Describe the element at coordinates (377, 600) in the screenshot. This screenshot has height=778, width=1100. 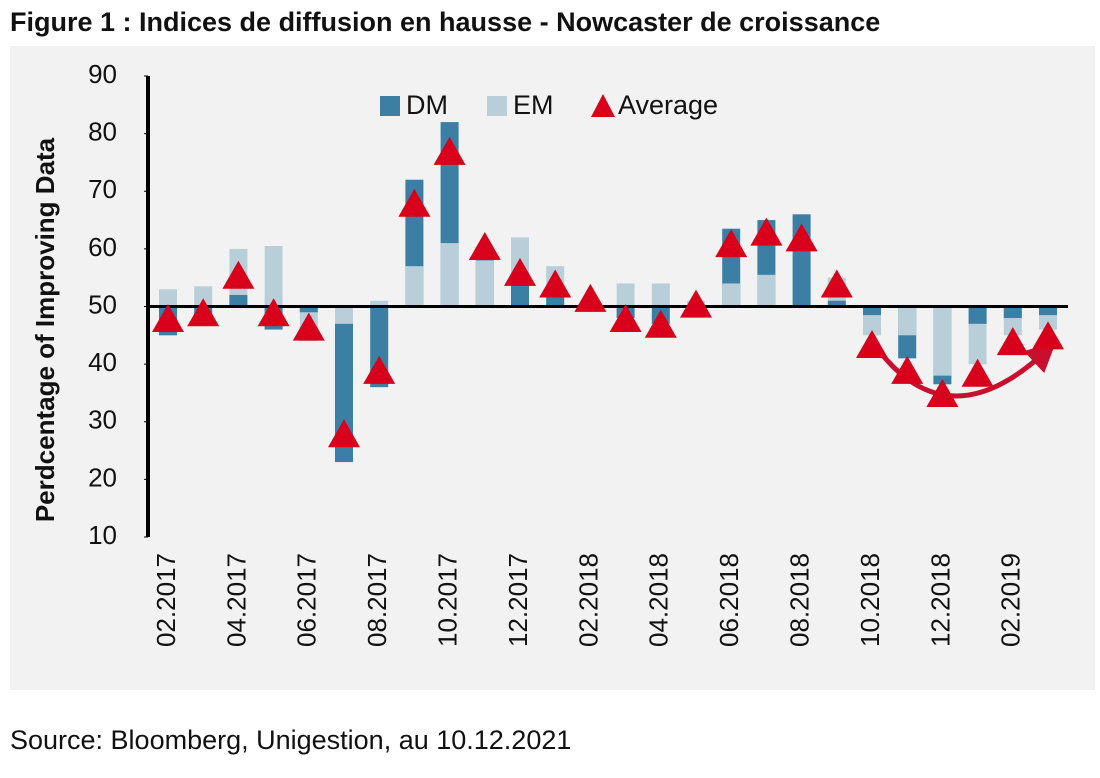
I see `x-tick-label: 08.2017` at that location.